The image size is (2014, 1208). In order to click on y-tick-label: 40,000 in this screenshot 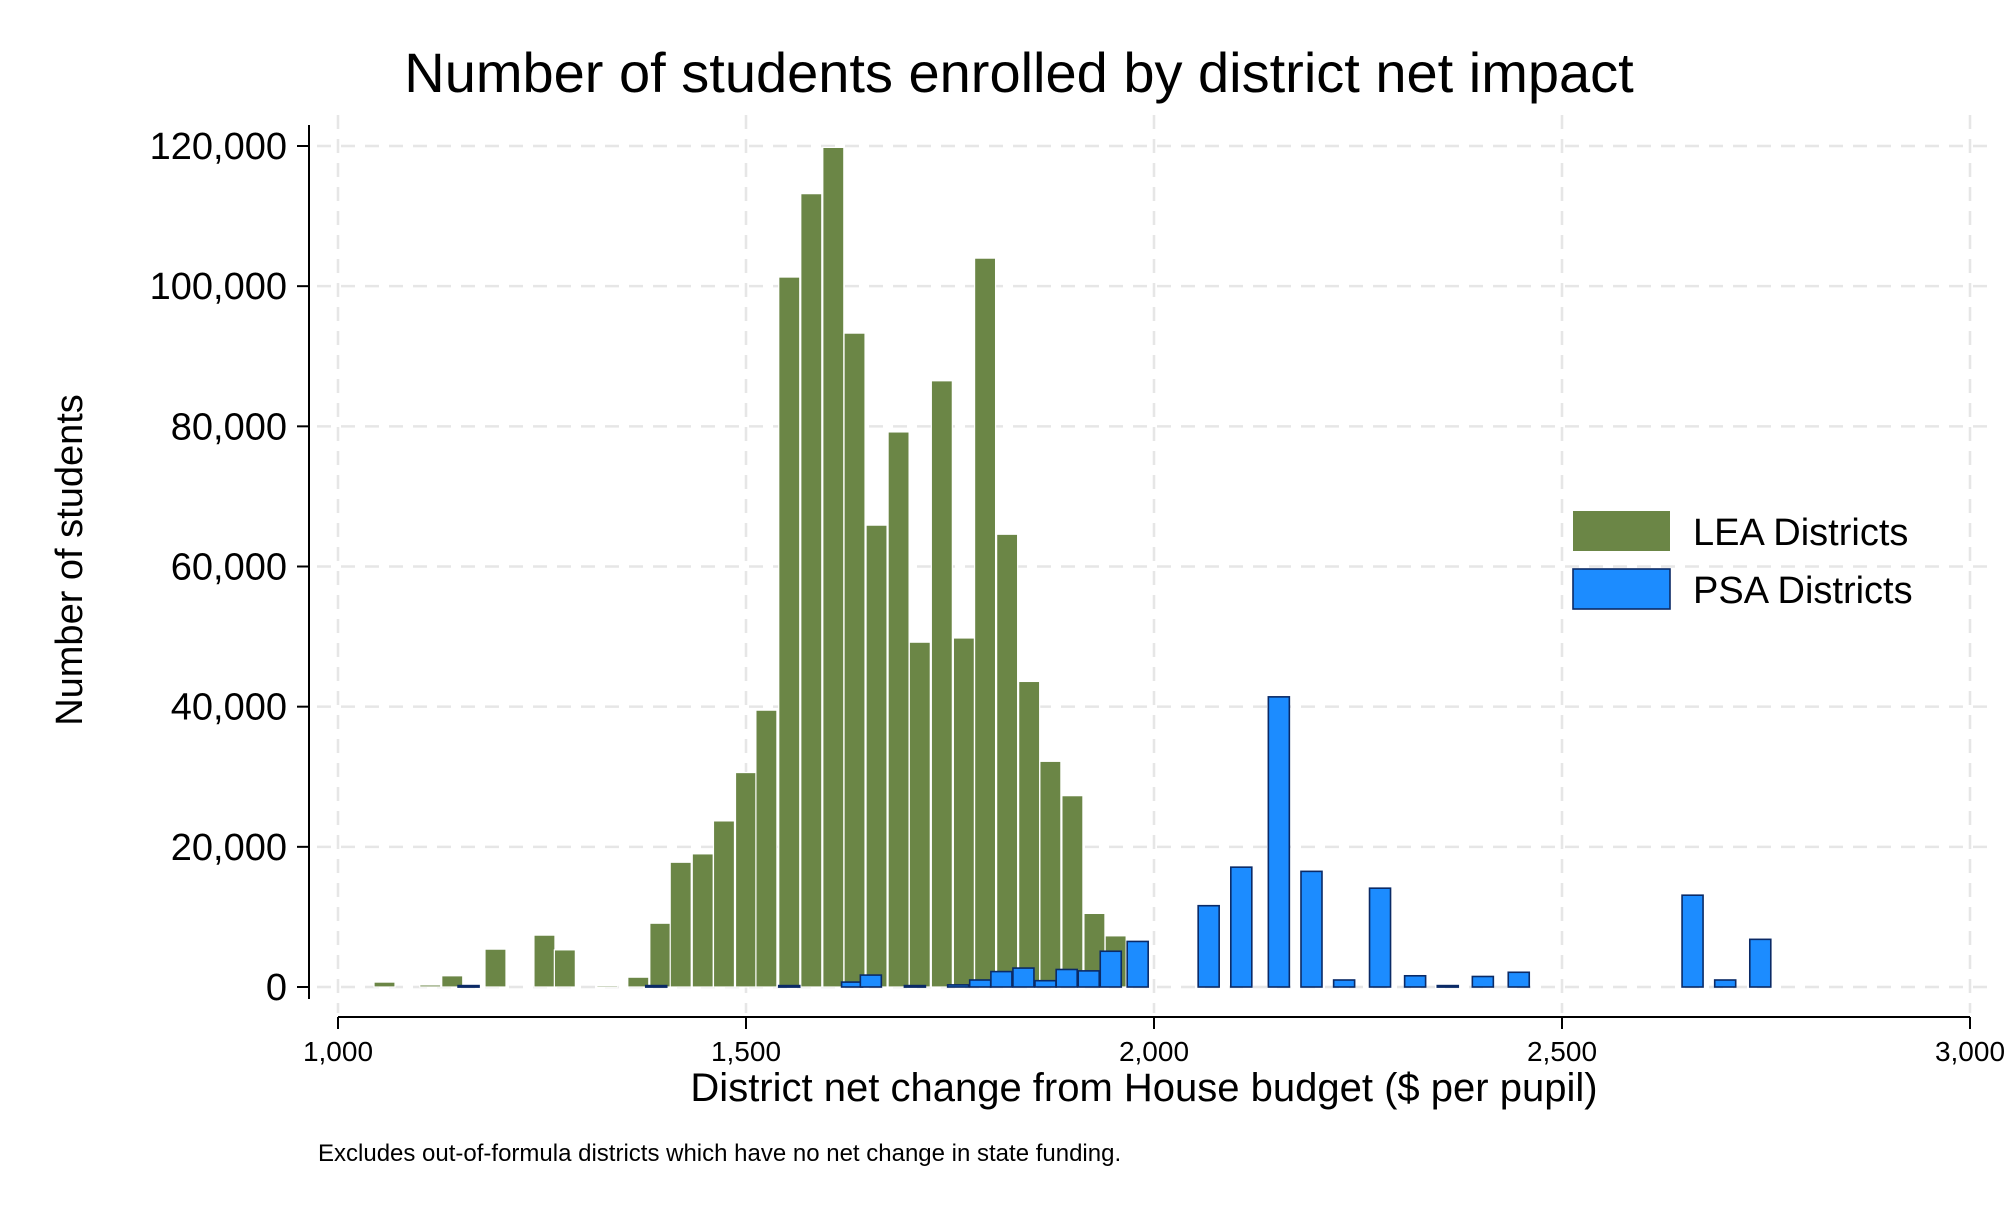, I will do `click(229, 708)`.